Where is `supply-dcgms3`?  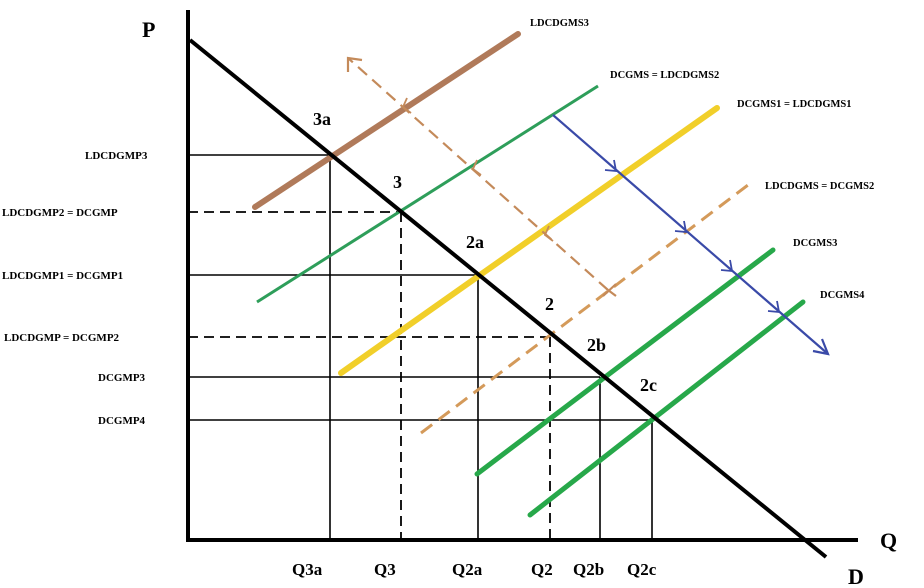 supply-dcgms3 is located at coordinates (625, 362).